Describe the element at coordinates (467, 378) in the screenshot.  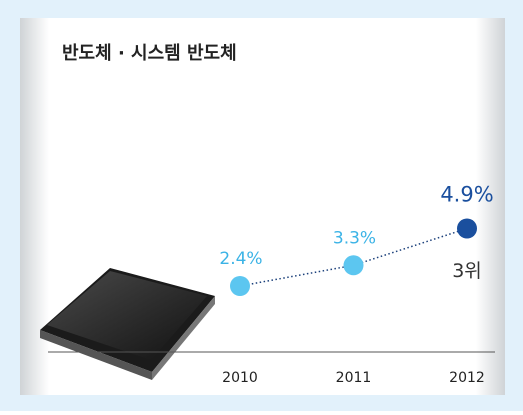
I see `x-tick-label: 2012` at that location.